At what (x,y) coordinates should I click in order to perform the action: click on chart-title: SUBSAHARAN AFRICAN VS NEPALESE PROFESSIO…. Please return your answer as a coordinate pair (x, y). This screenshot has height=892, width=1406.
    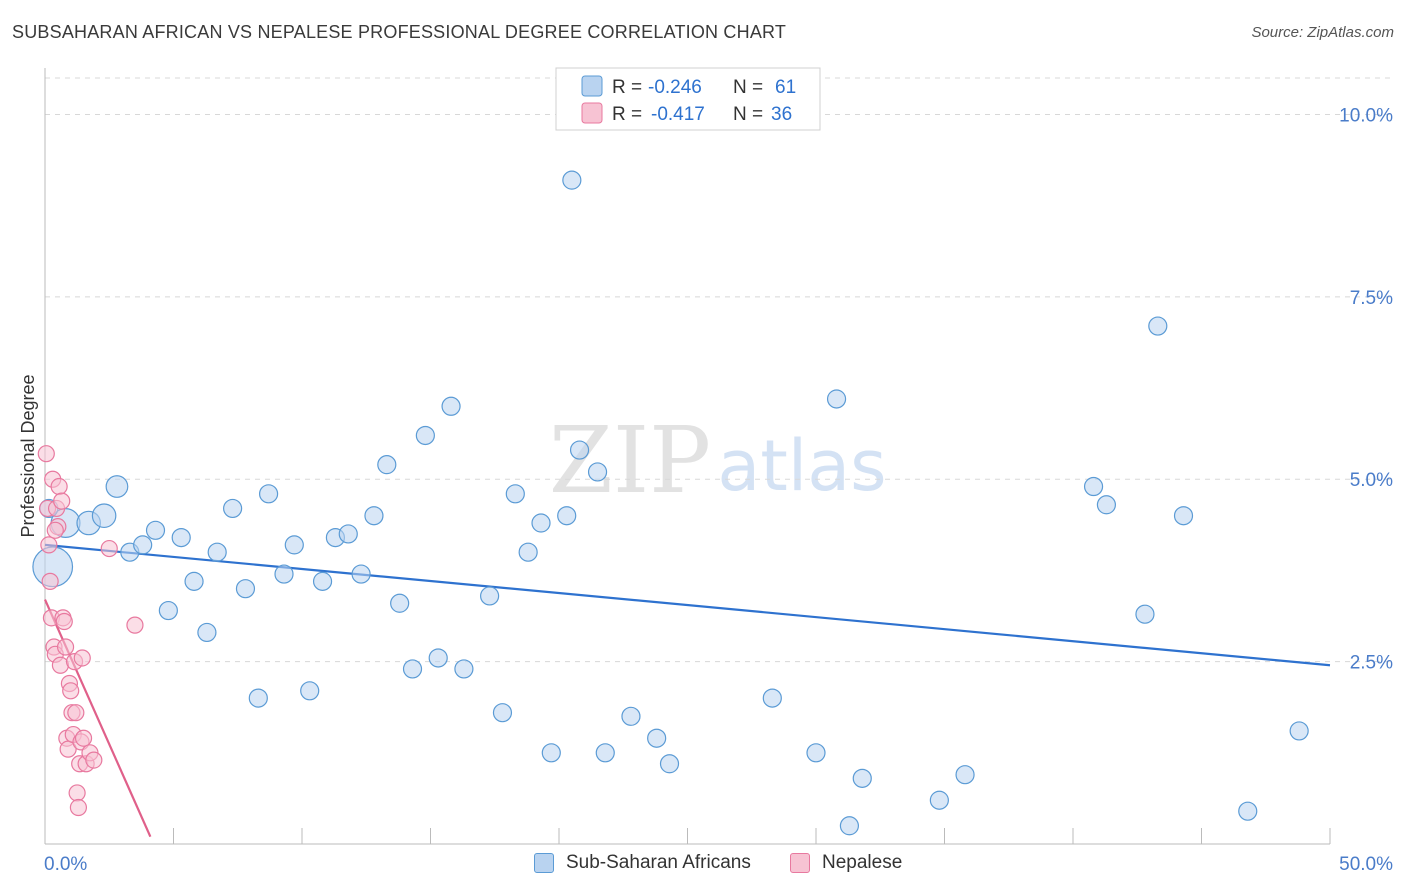
    Looking at the image, I should click on (399, 32).